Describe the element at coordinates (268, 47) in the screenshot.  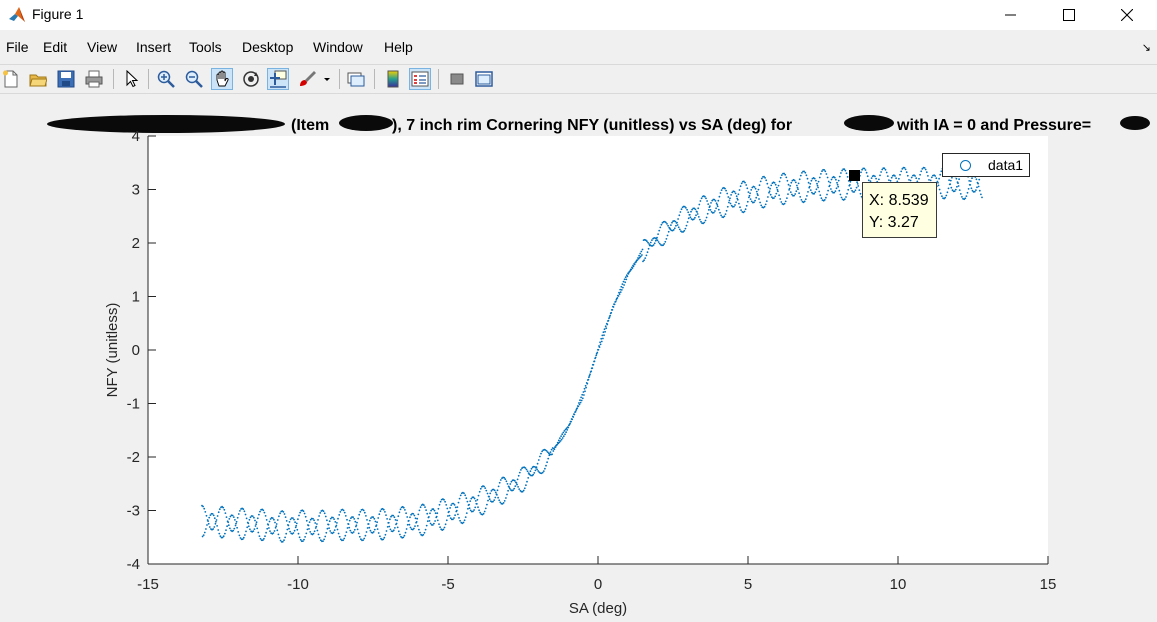
I see `menu-desktop: Desktop` at that location.